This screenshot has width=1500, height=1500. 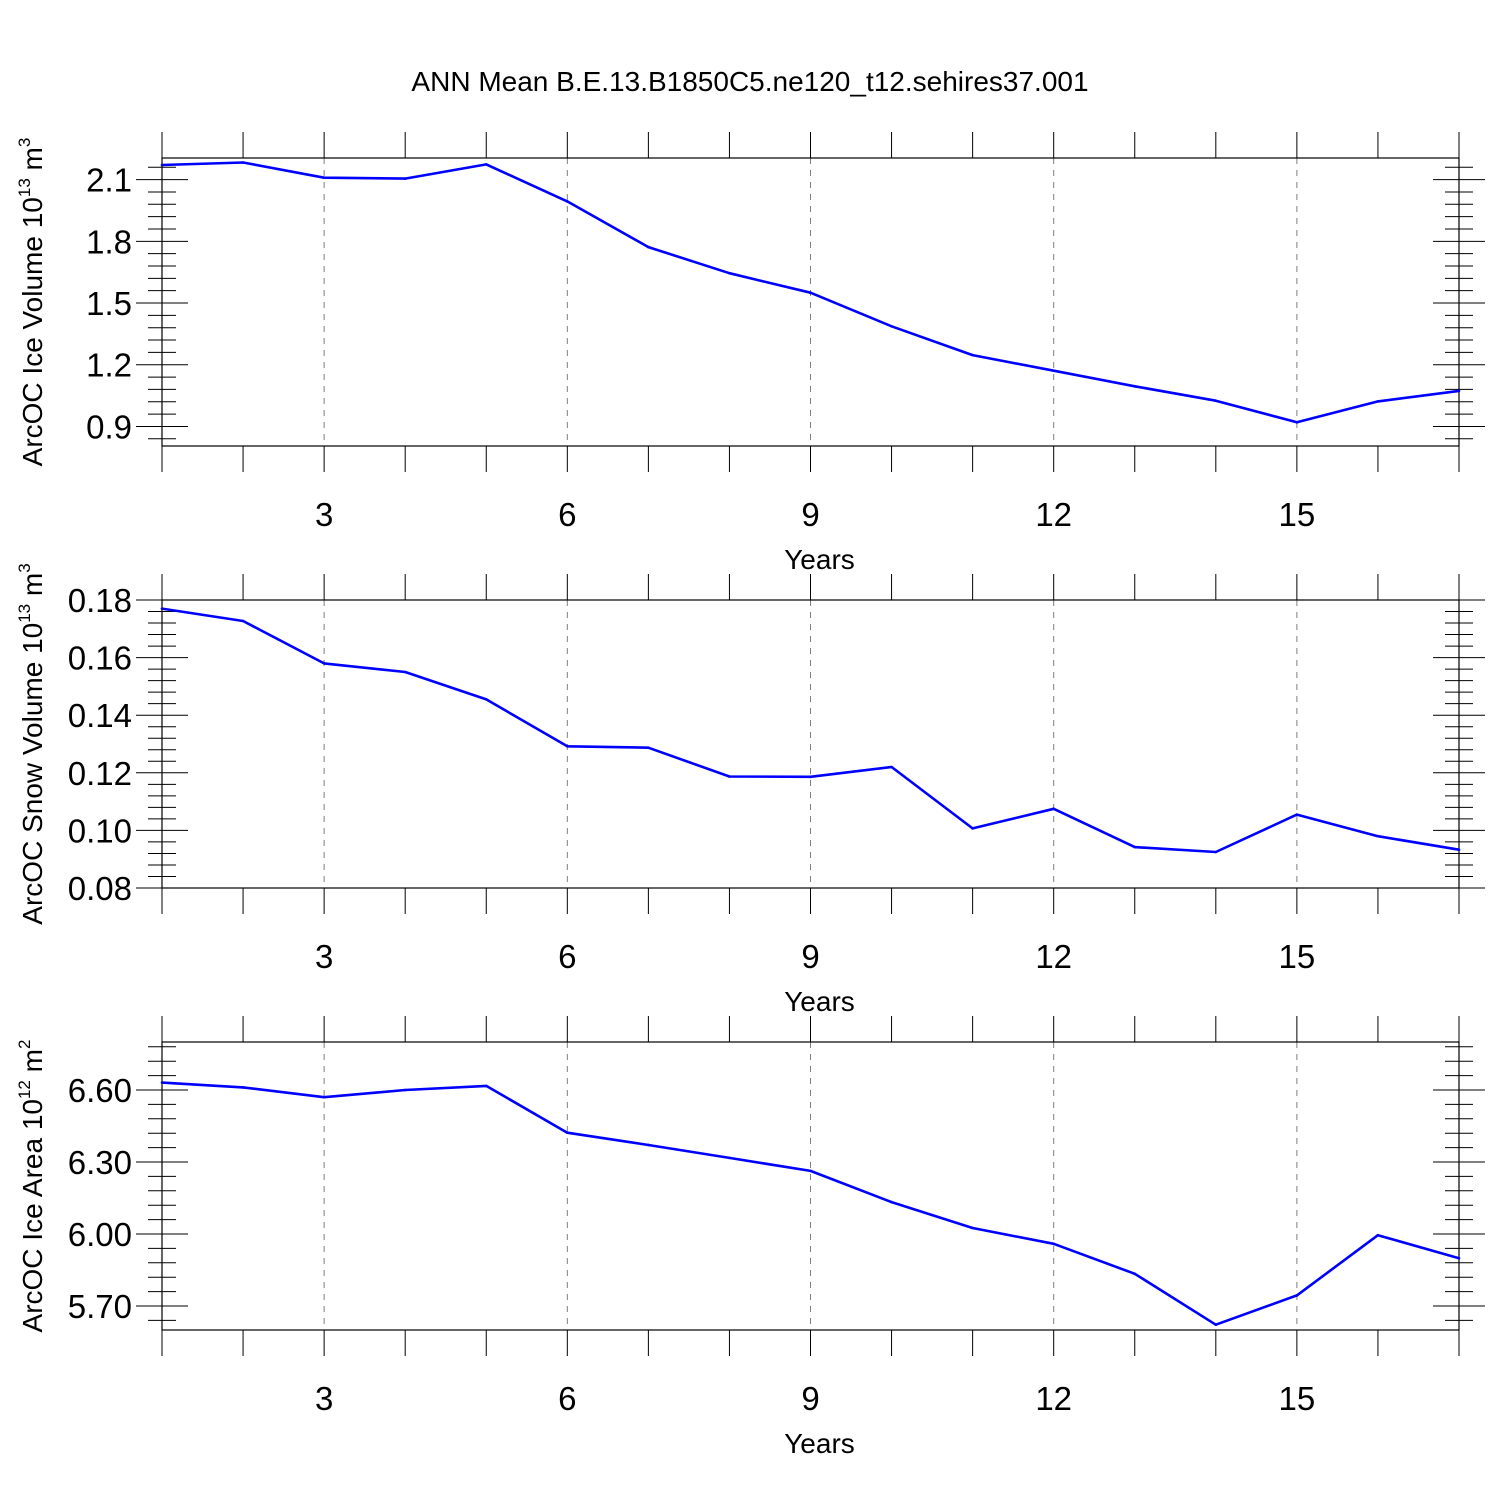 What do you see at coordinates (100, 888) in the screenshot?
I see `y-tick-label: 0.08` at bounding box center [100, 888].